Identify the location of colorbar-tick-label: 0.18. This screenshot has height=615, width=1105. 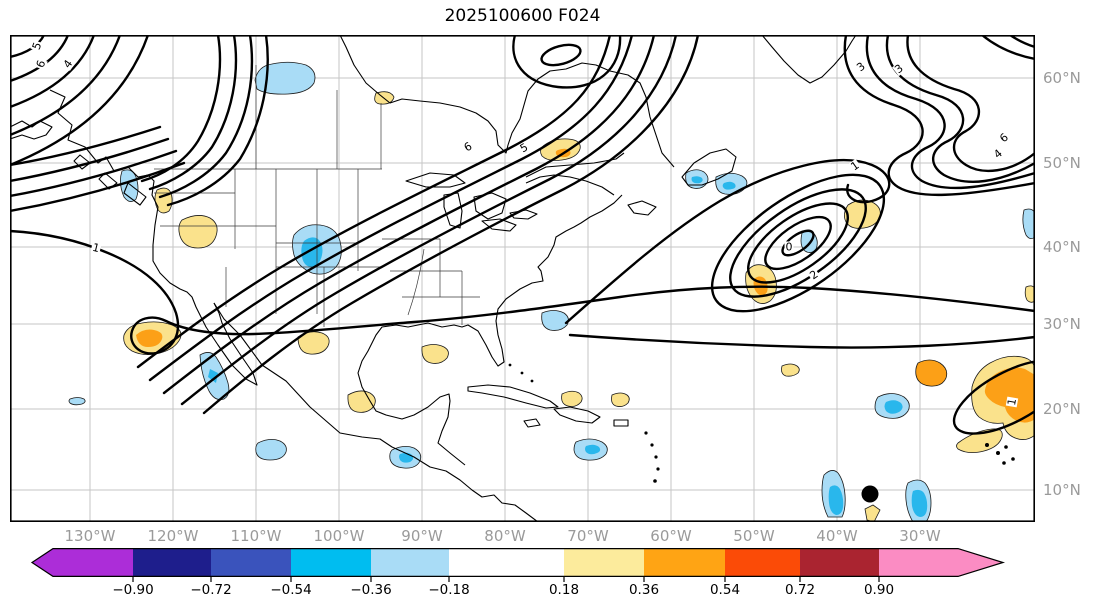
(564, 590).